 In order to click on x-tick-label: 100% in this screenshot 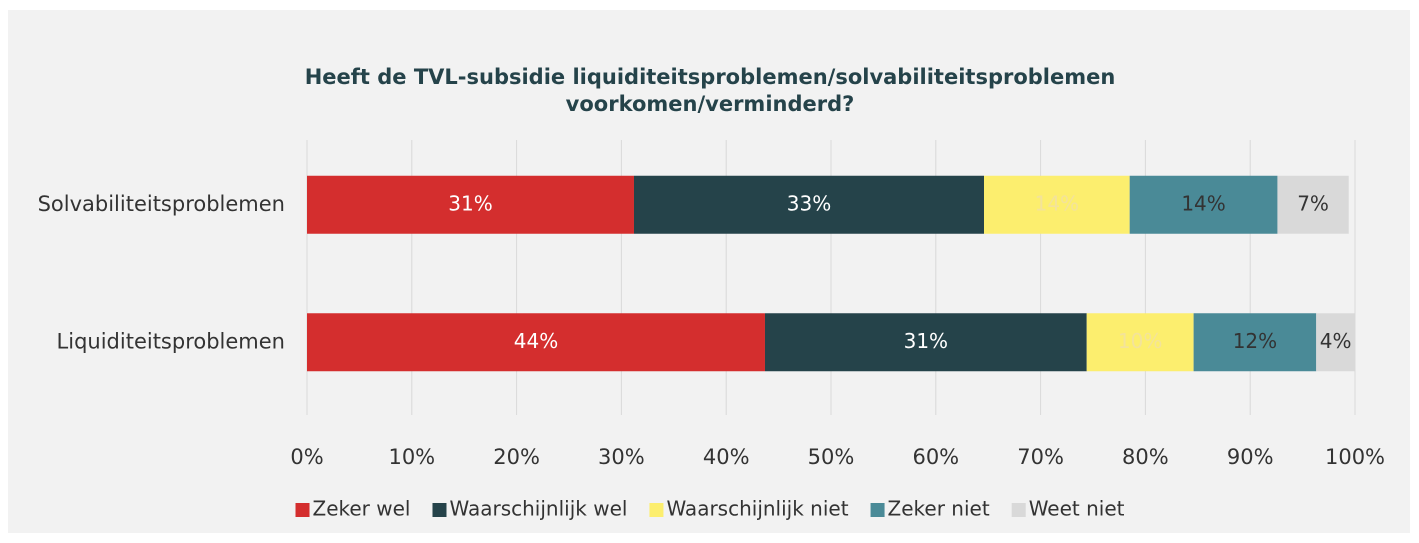, I will do `click(1355, 457)`.